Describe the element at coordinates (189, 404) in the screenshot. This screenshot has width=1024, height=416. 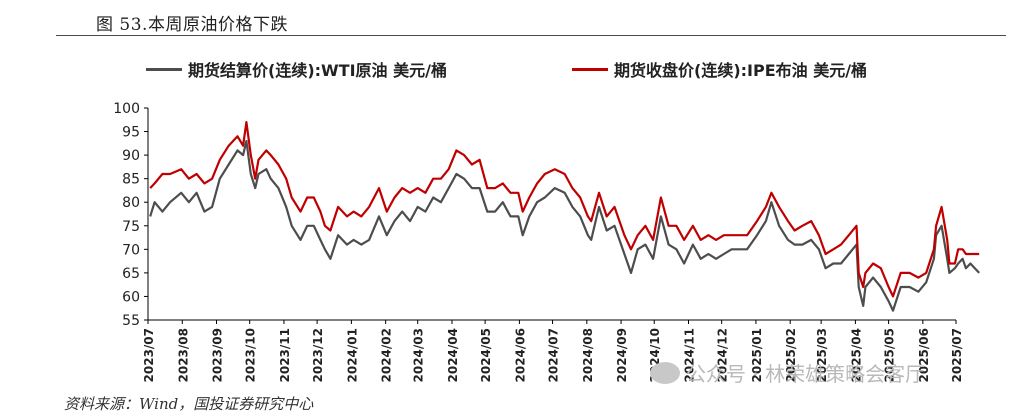
I see `source-note: 资料来源：Wind，国投证券研究中心` at that location.